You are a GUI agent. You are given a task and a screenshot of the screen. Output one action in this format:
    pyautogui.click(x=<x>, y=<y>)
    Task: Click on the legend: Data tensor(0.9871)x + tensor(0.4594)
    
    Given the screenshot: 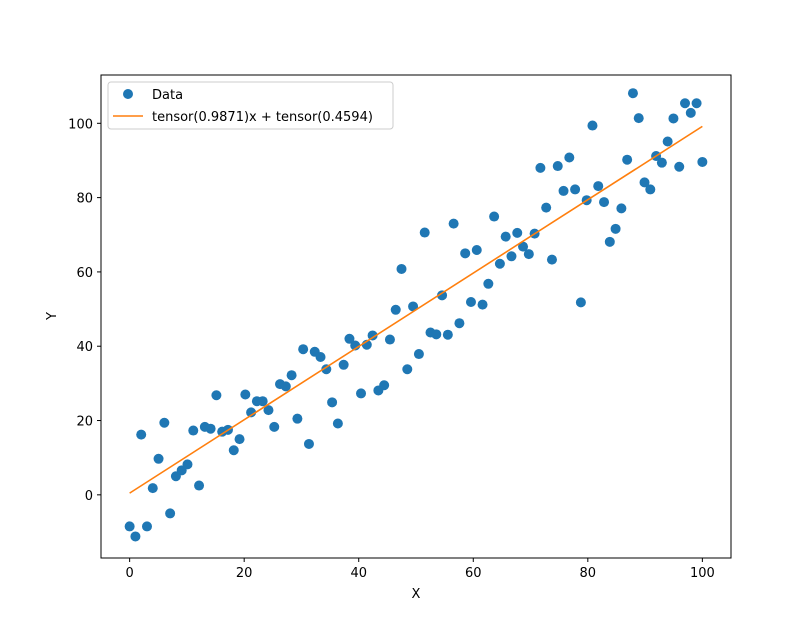 What is the action you would take?
    pyautogui.click(x=250, y=105)
    